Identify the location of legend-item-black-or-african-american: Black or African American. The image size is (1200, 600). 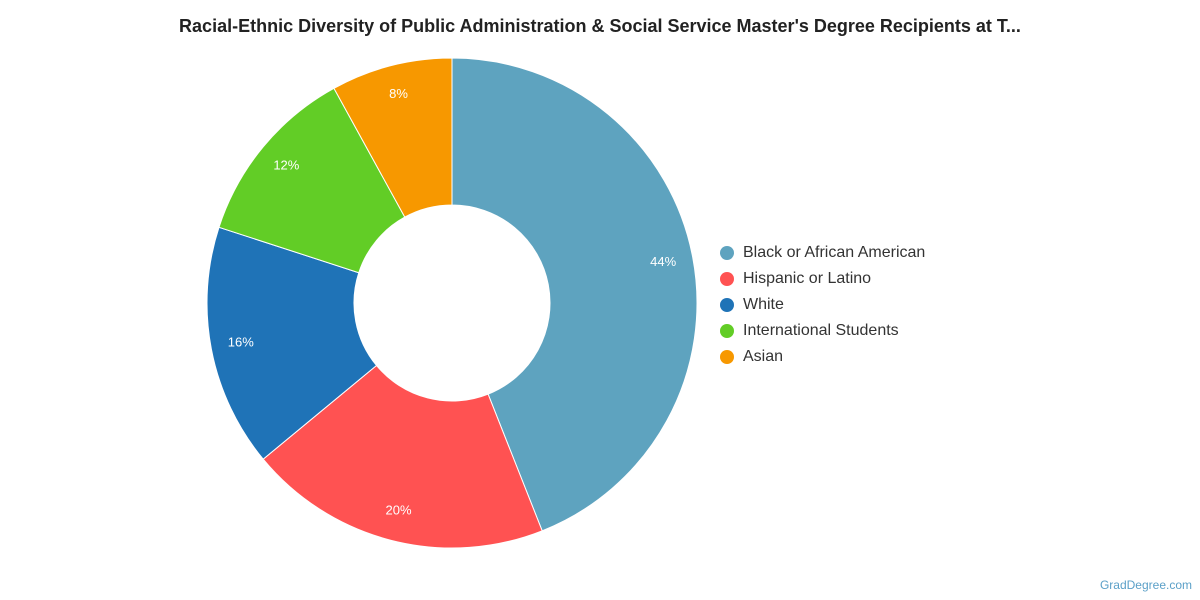
(822, 253).